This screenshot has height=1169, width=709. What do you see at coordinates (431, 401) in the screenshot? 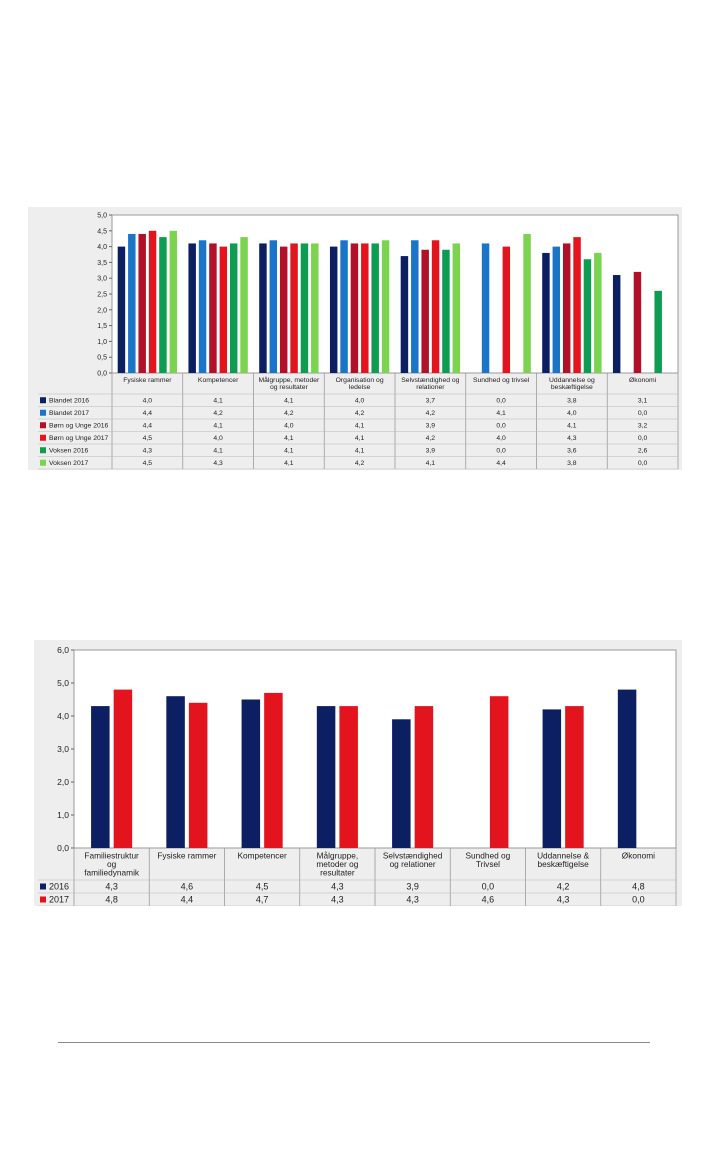
I see `c1-data-table-value: 3,7` at bounding box center [431, 401].